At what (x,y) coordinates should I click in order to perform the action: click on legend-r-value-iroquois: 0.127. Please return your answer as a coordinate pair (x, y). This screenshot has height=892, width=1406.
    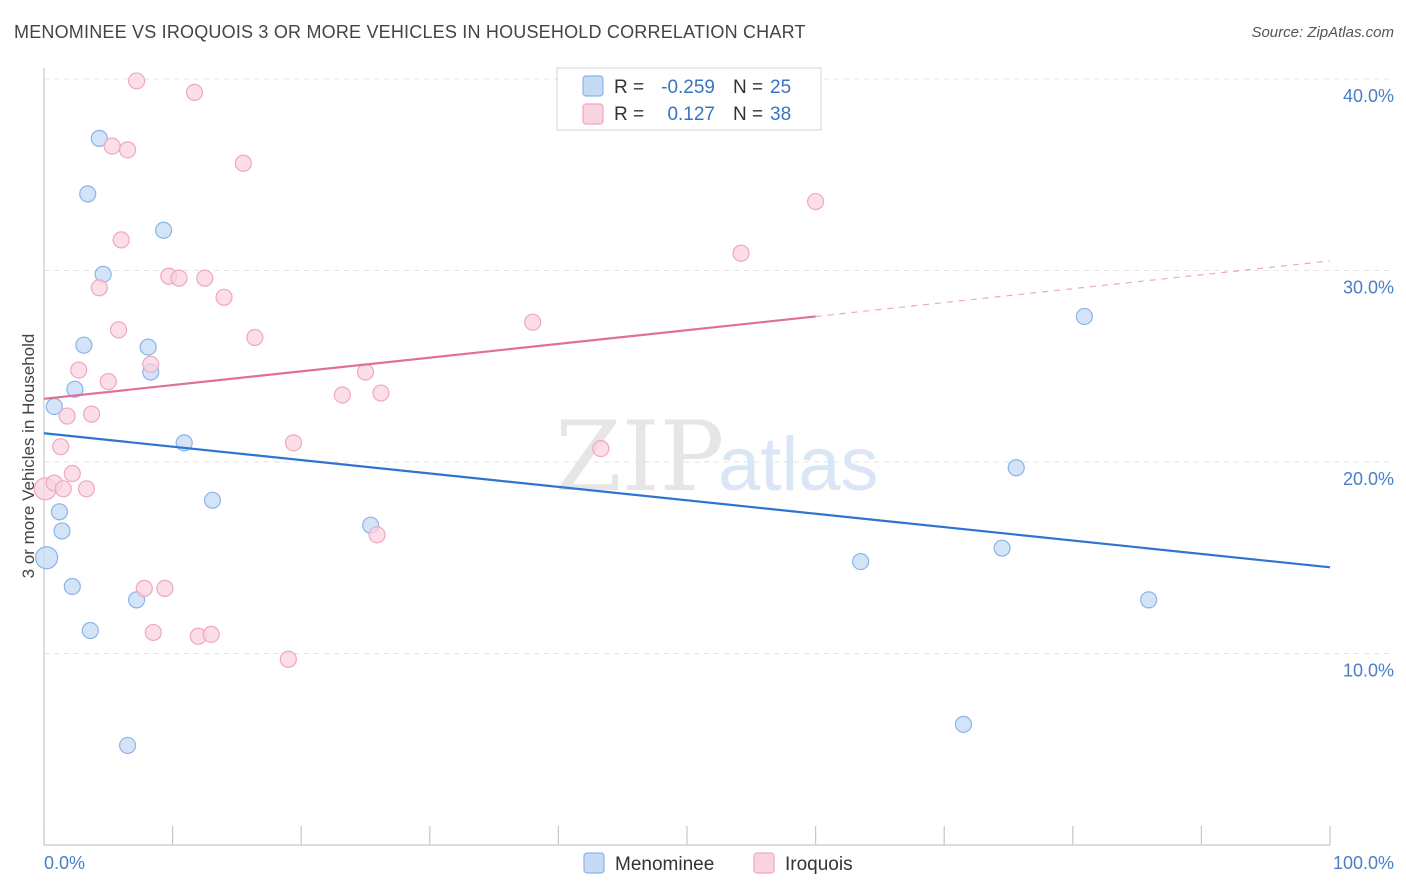
    Looking at the image, I should click on (691, 114).